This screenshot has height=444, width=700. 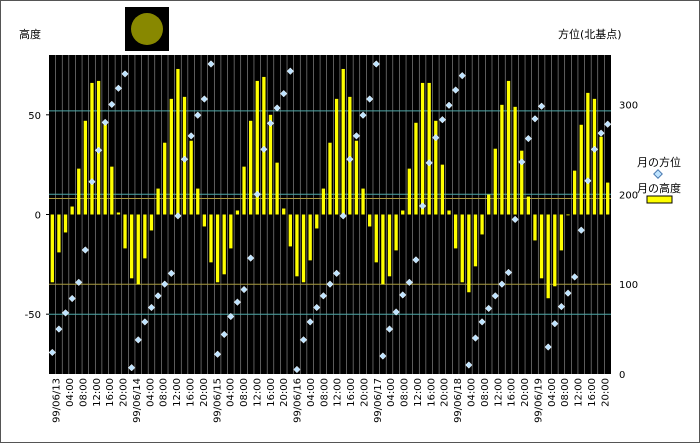 What do you see at coordinates (659, 188) in the screenshot?
I see `legend-label-altitude: 月の高度` at bounding box center [659, 188].